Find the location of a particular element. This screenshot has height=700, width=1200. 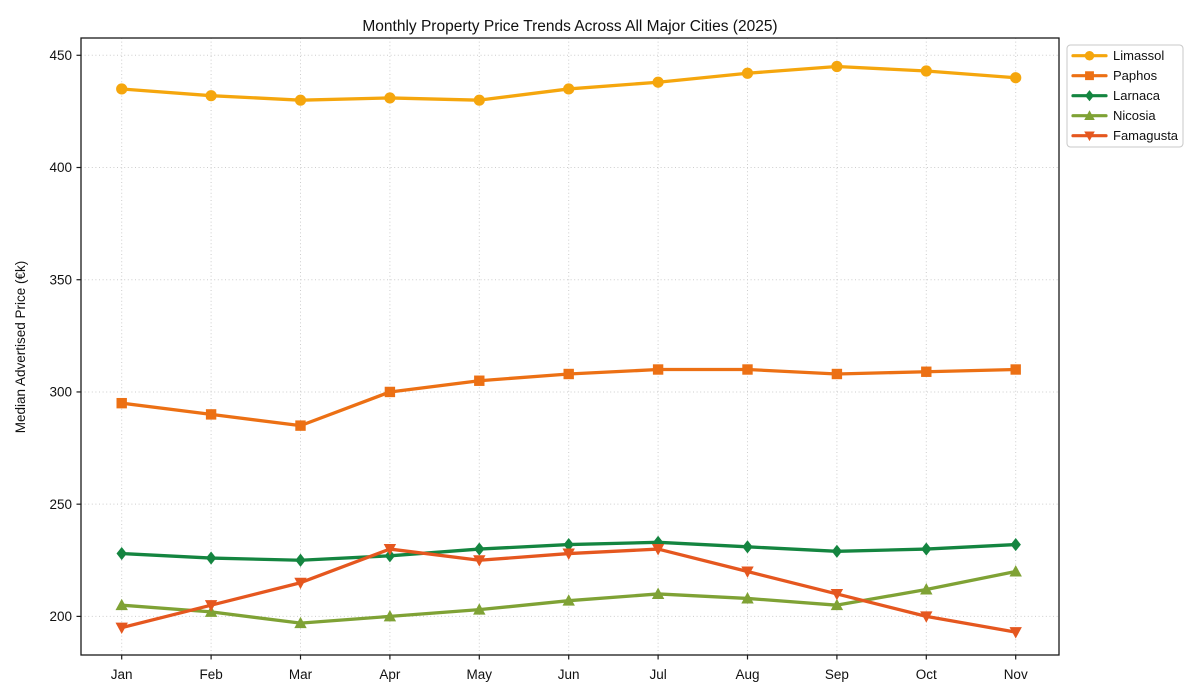

legend-item-famagusta: Famagusta is located at coordinates (1125, 135).